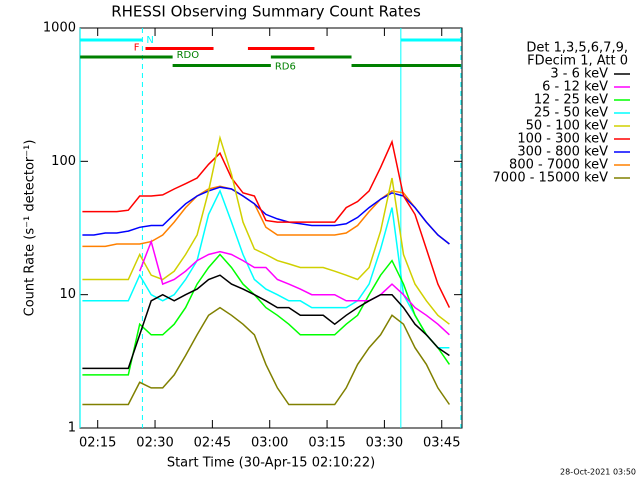  What do you see at coordinates (188, 55) in the screenshot?
I see `flag-label: RDO` at bounding box center [188, 55].